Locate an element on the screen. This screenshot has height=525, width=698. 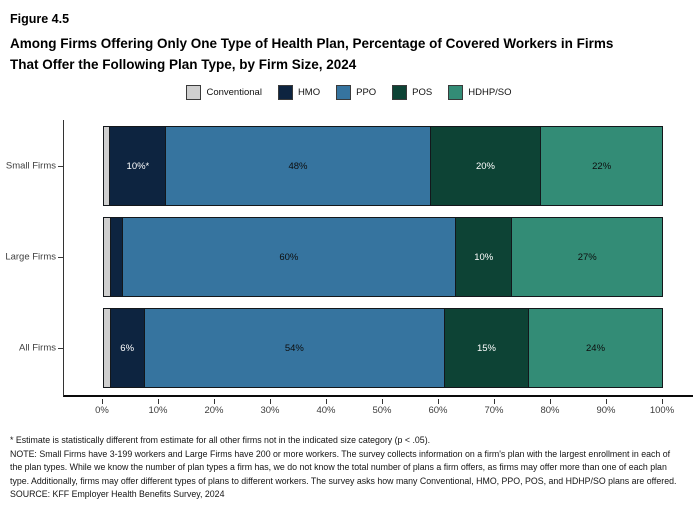
legend-item: Conventional is located at coordinates (224, 92).